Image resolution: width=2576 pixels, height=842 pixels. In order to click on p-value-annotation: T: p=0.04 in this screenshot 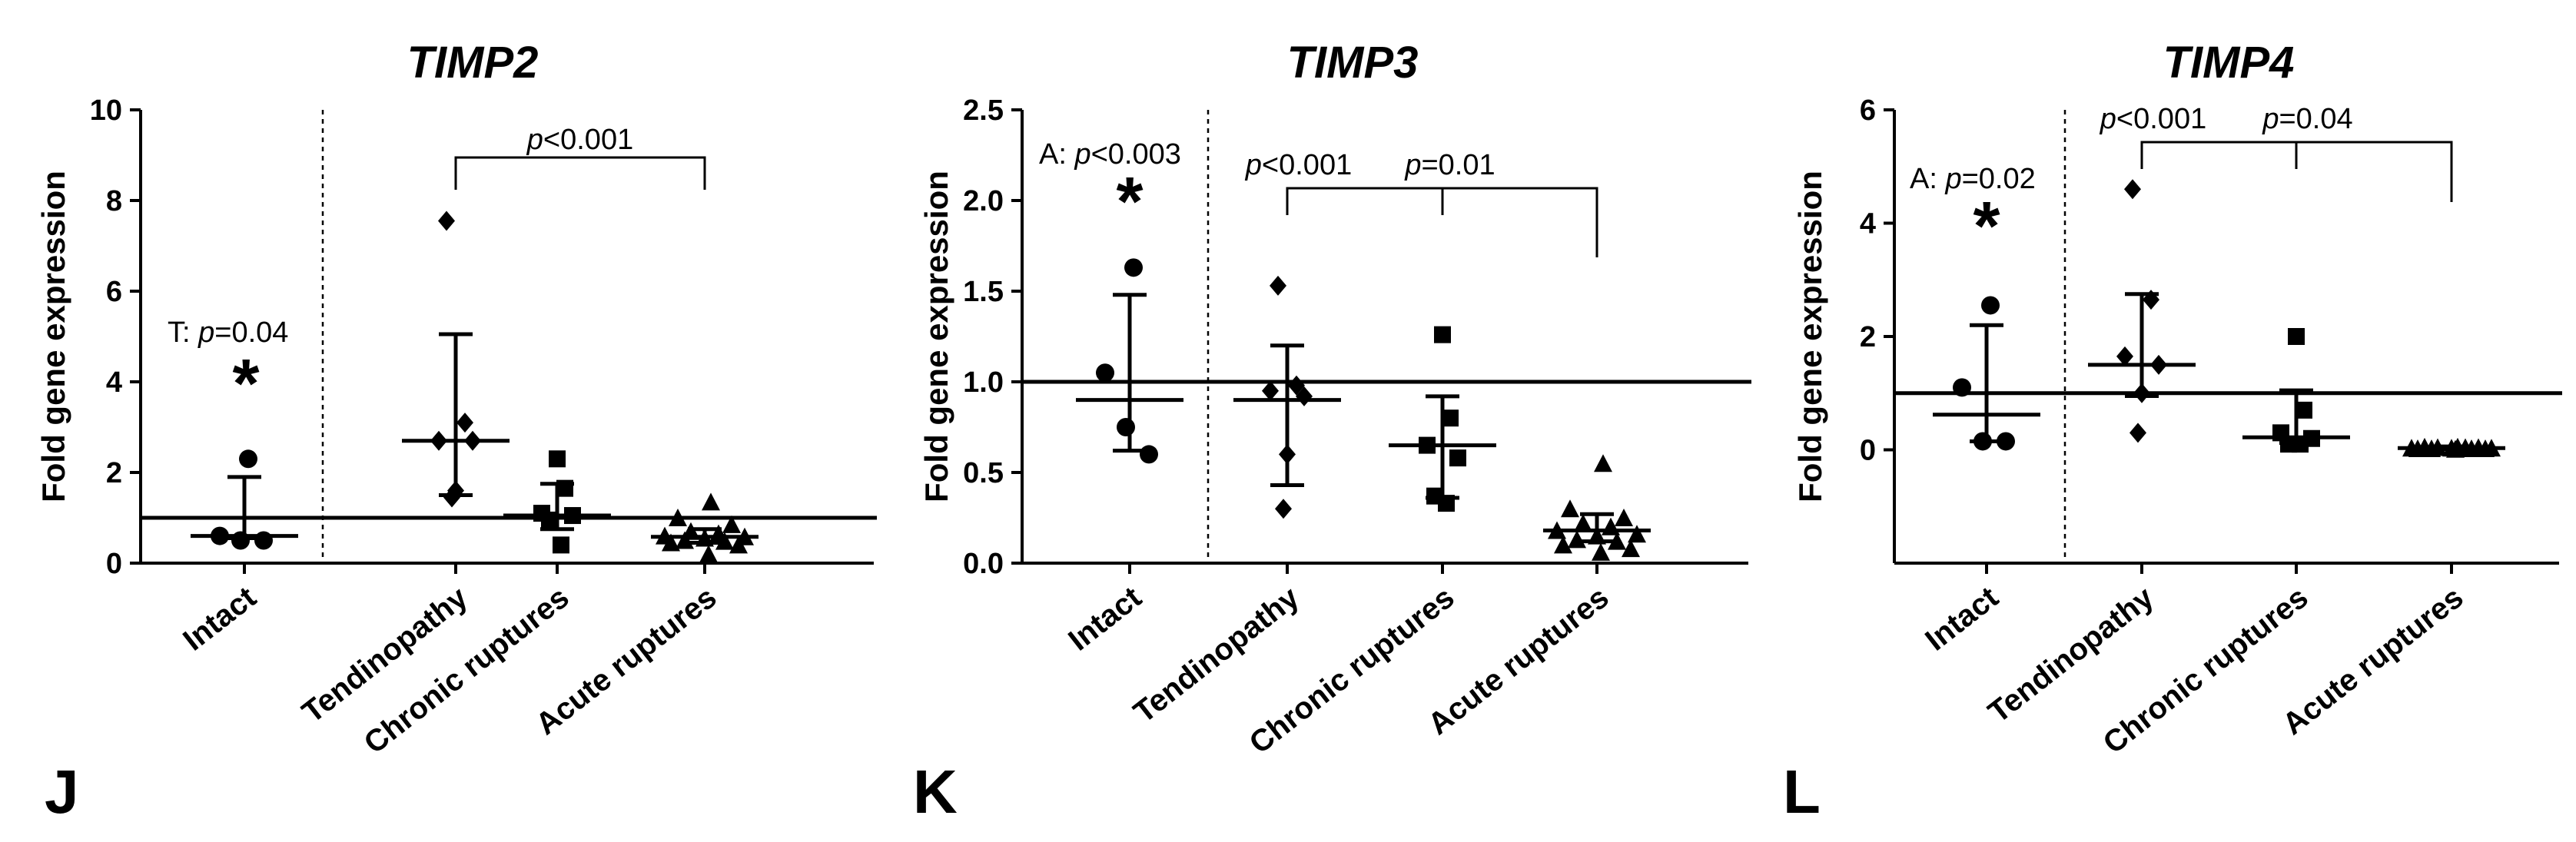, I will do `click(228, 333)`.